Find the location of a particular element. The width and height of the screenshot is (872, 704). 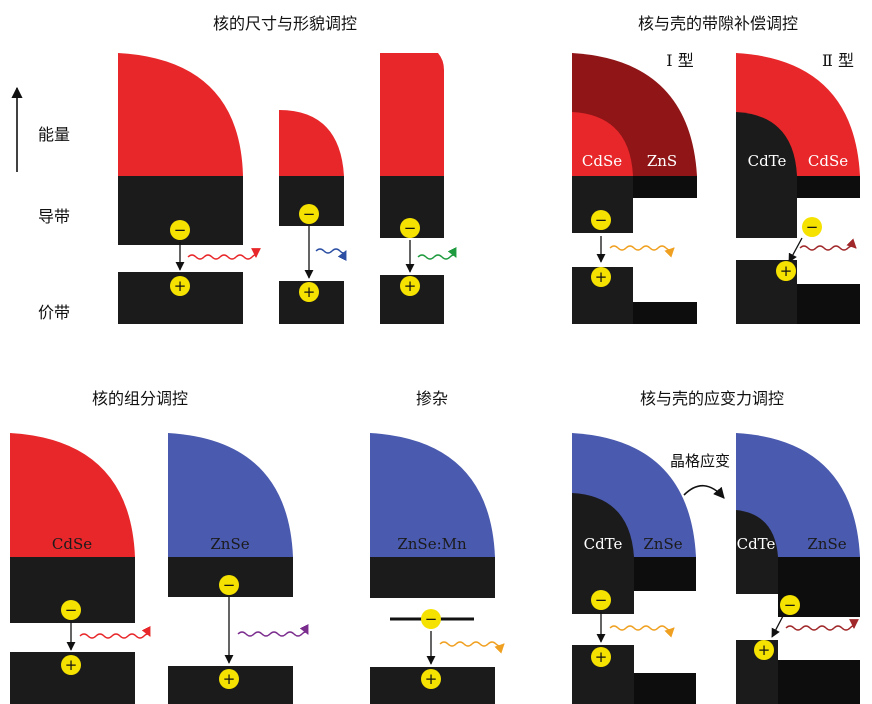

title-doping: 掺杂 is located at coordinates (432, 398).